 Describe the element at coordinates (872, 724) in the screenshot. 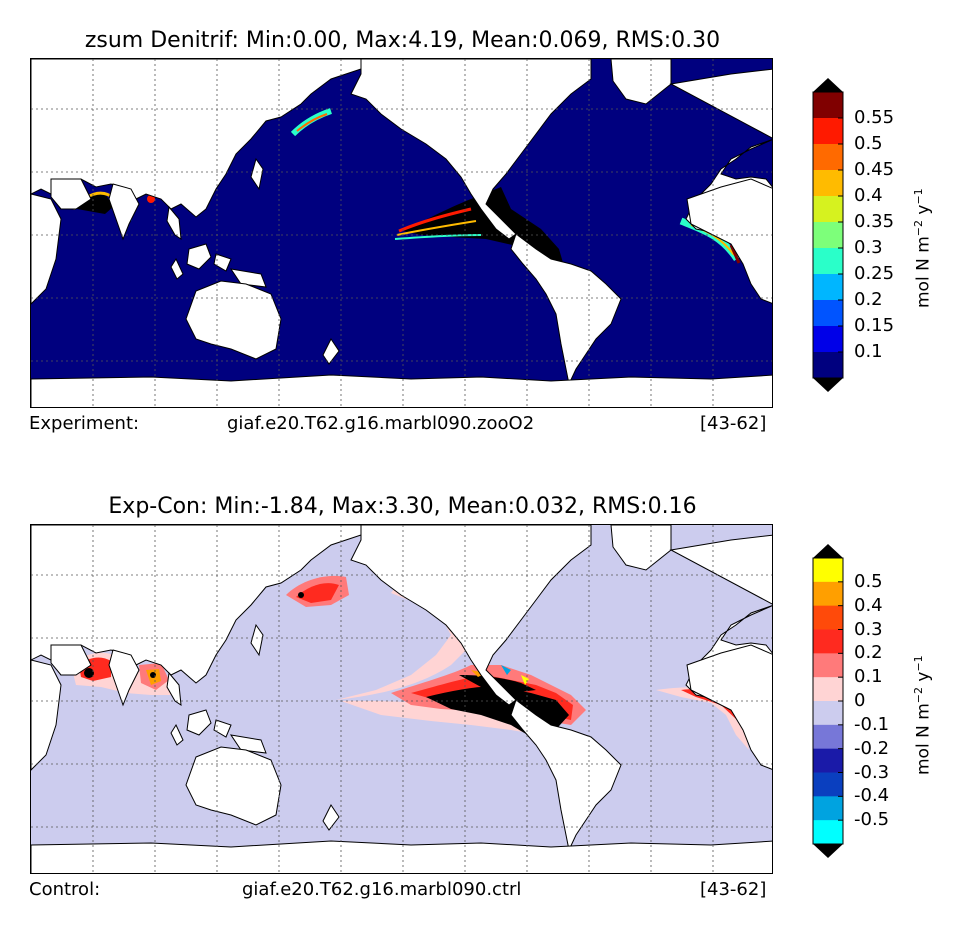

I see `colorbar-tick-label: -0.1` at that location.